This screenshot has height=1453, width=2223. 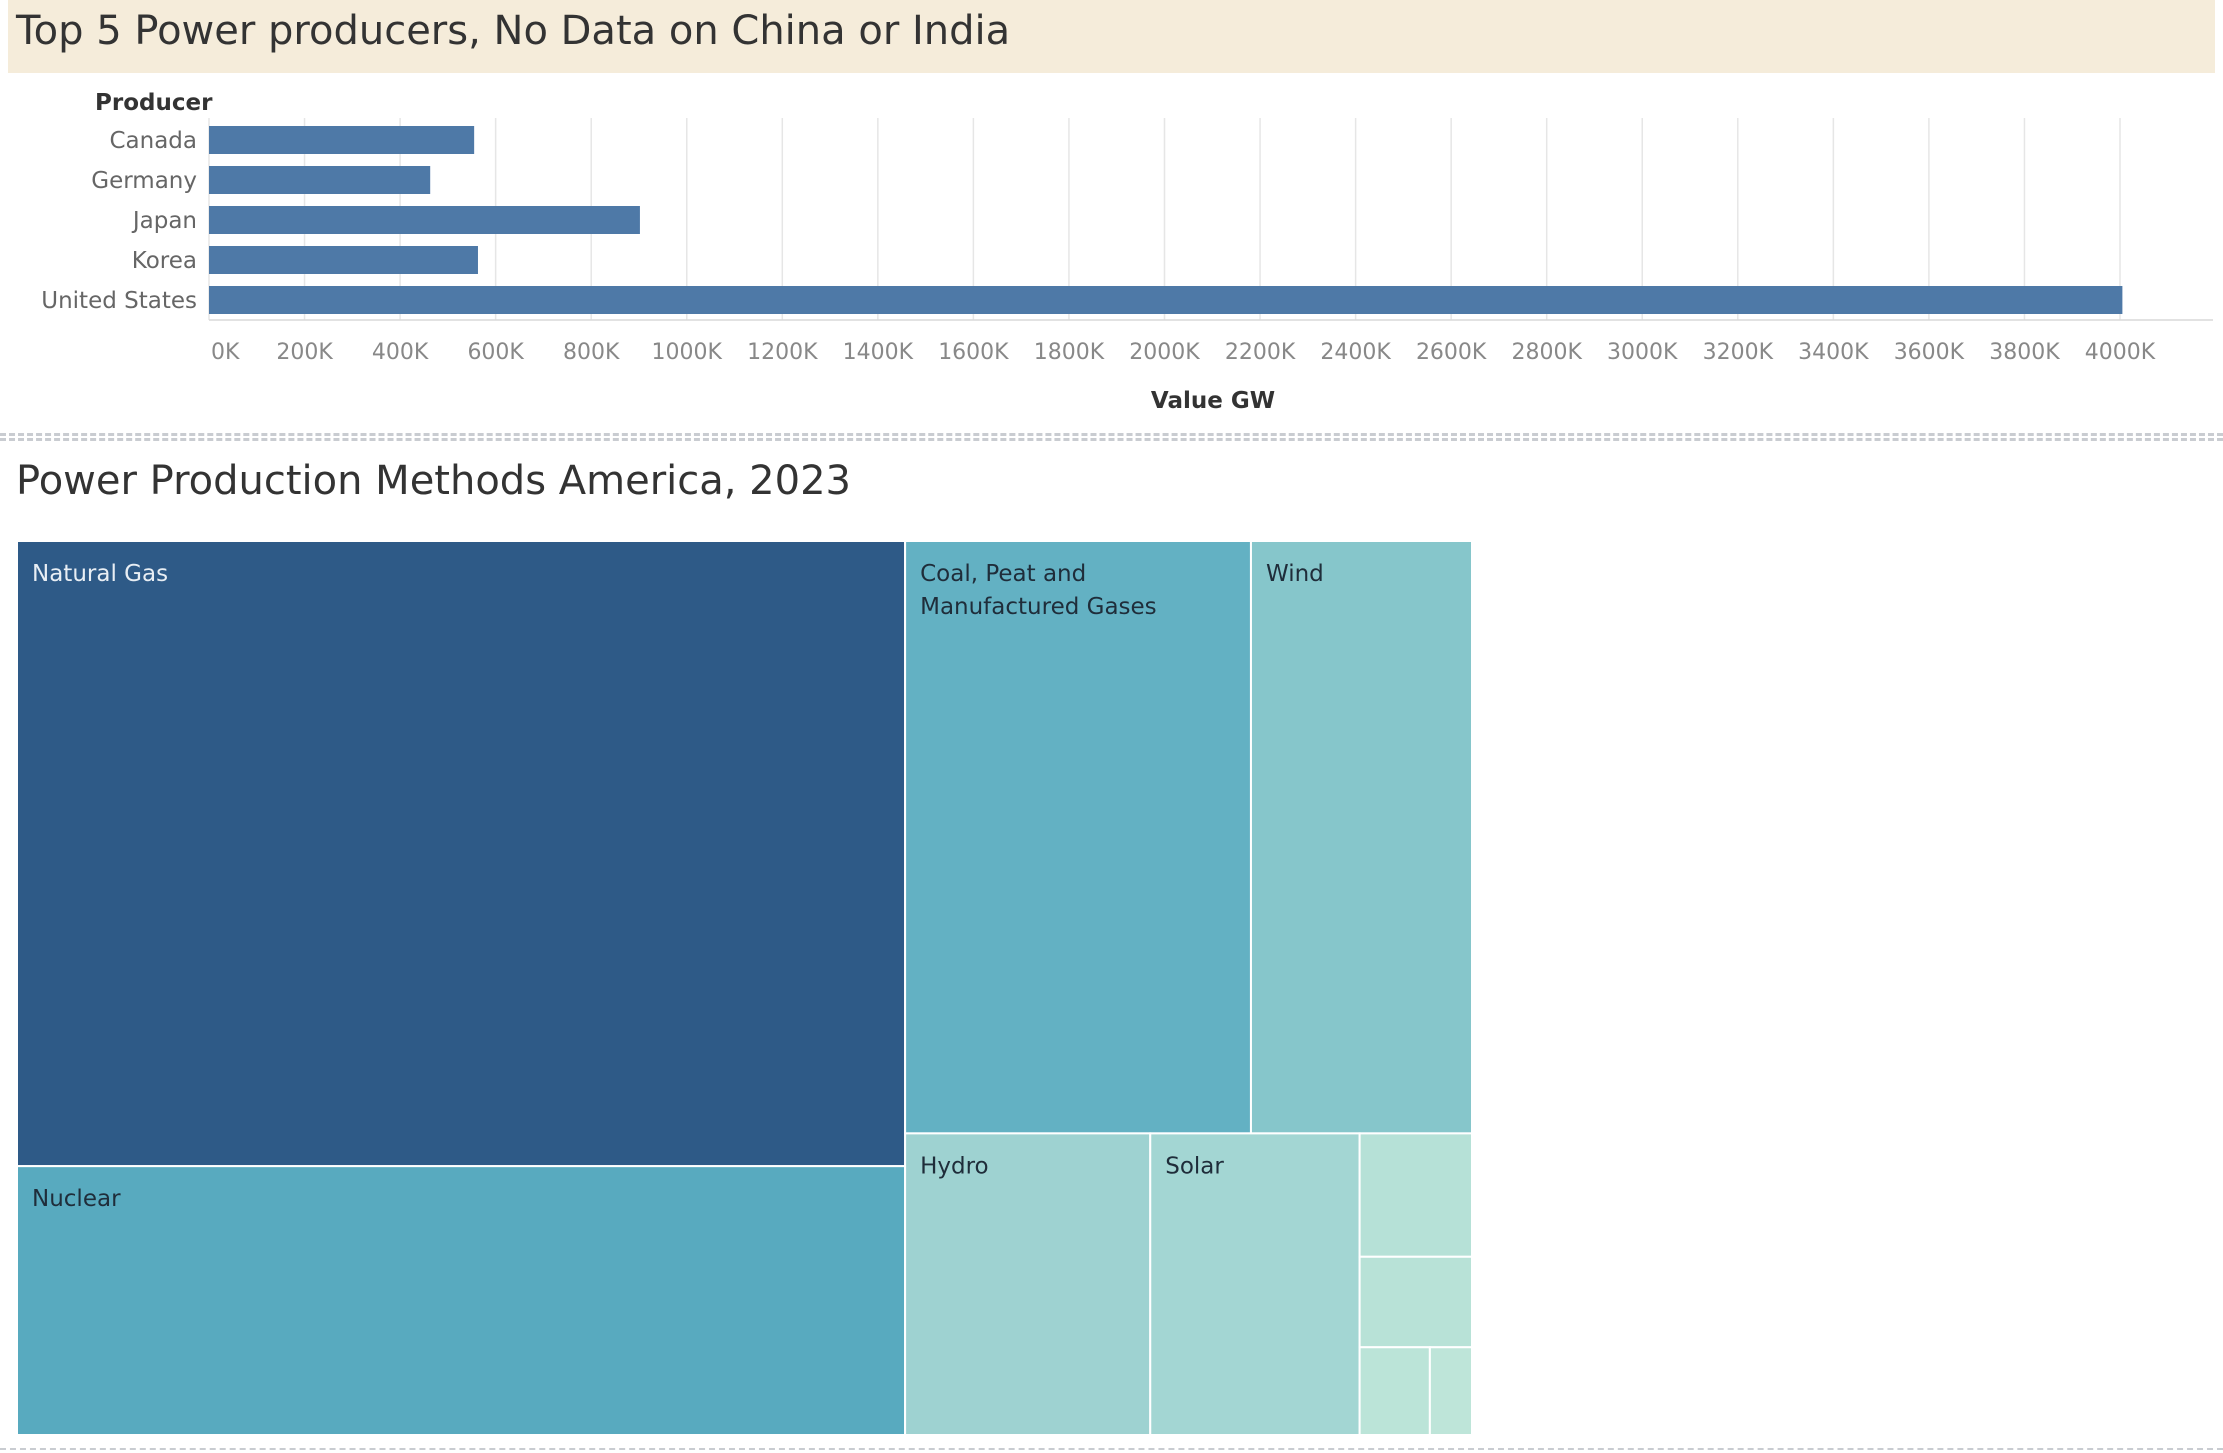 I want to click on x-tick-label: 3000K, so click(x=1642, y=352).